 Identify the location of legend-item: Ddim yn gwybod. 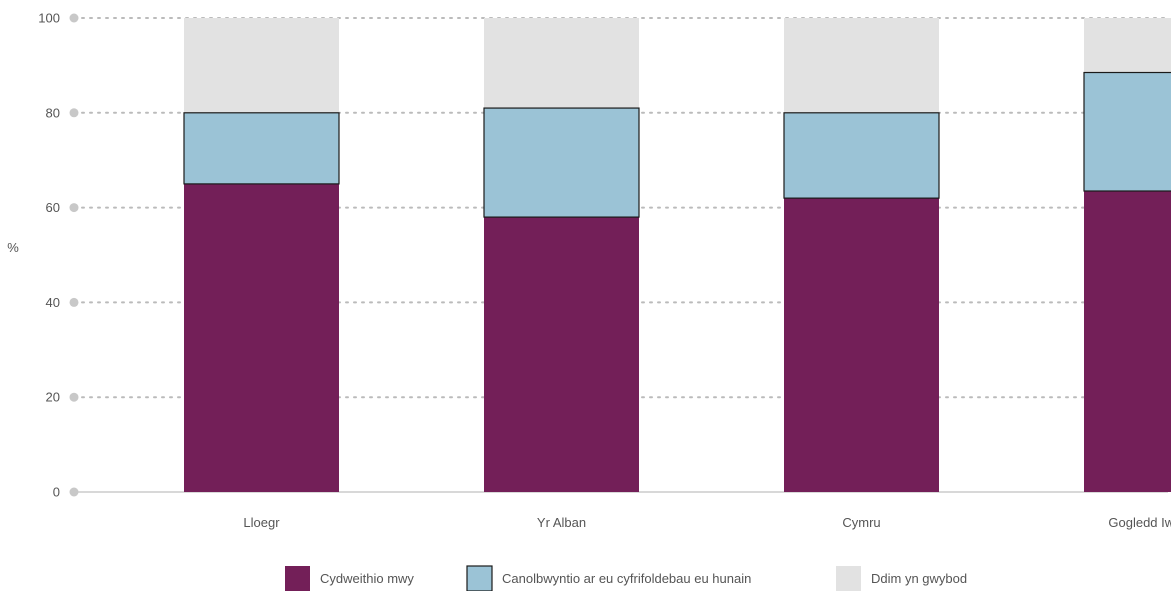
(901, 578).